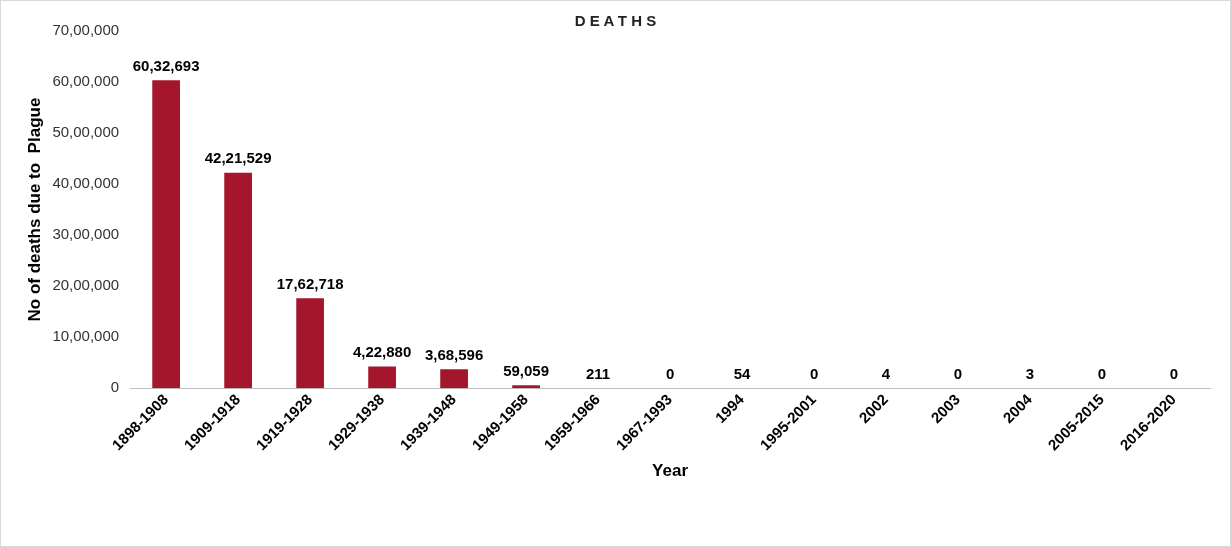  What do you see at coordinates (166, 65) in the screenshot?
I see `data-label: 60,32,693` at bounding box center [166, 65].